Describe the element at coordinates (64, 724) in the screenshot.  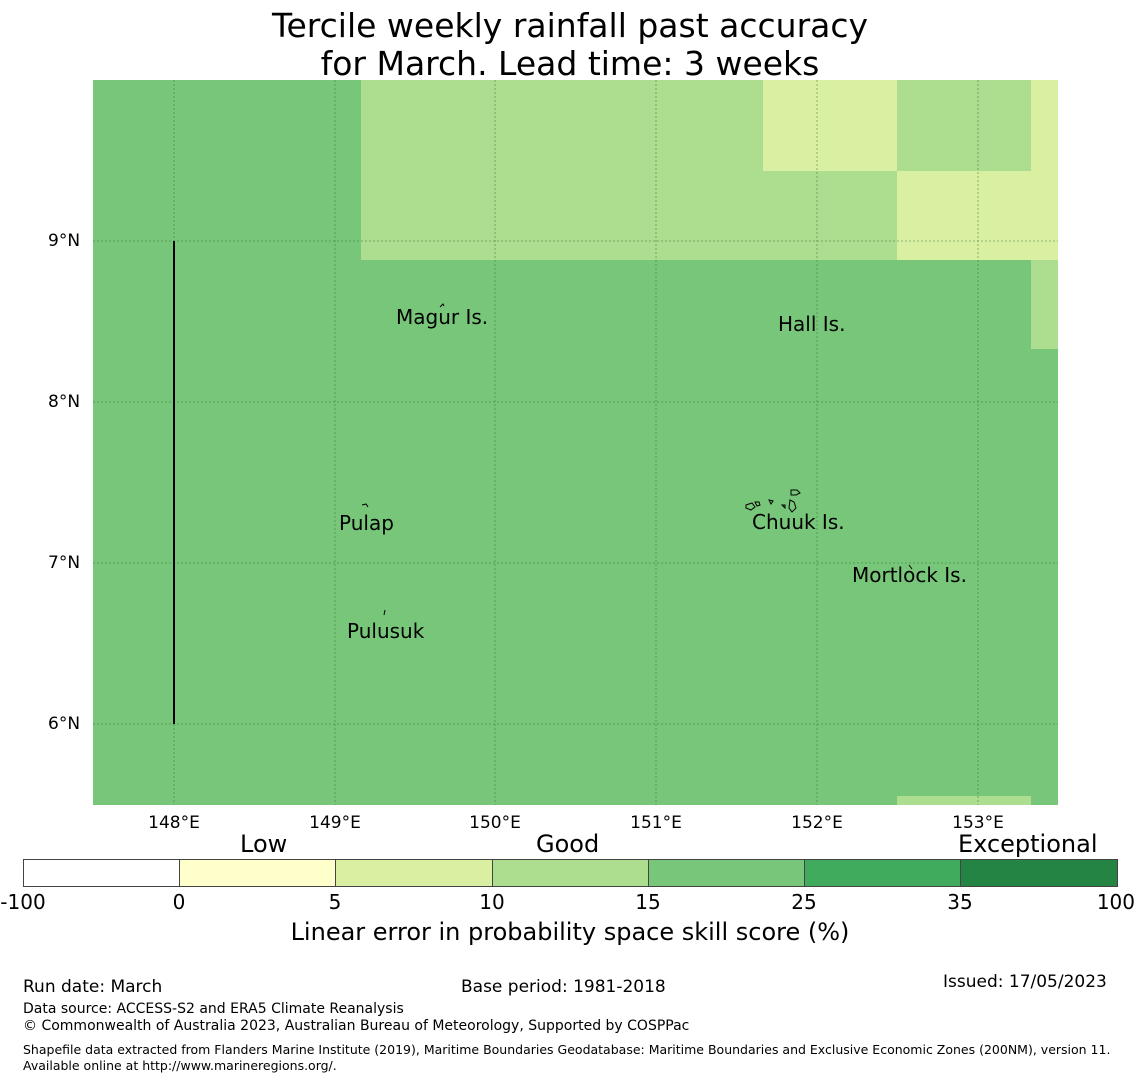
I see `lat-label: 6°N` at that location.